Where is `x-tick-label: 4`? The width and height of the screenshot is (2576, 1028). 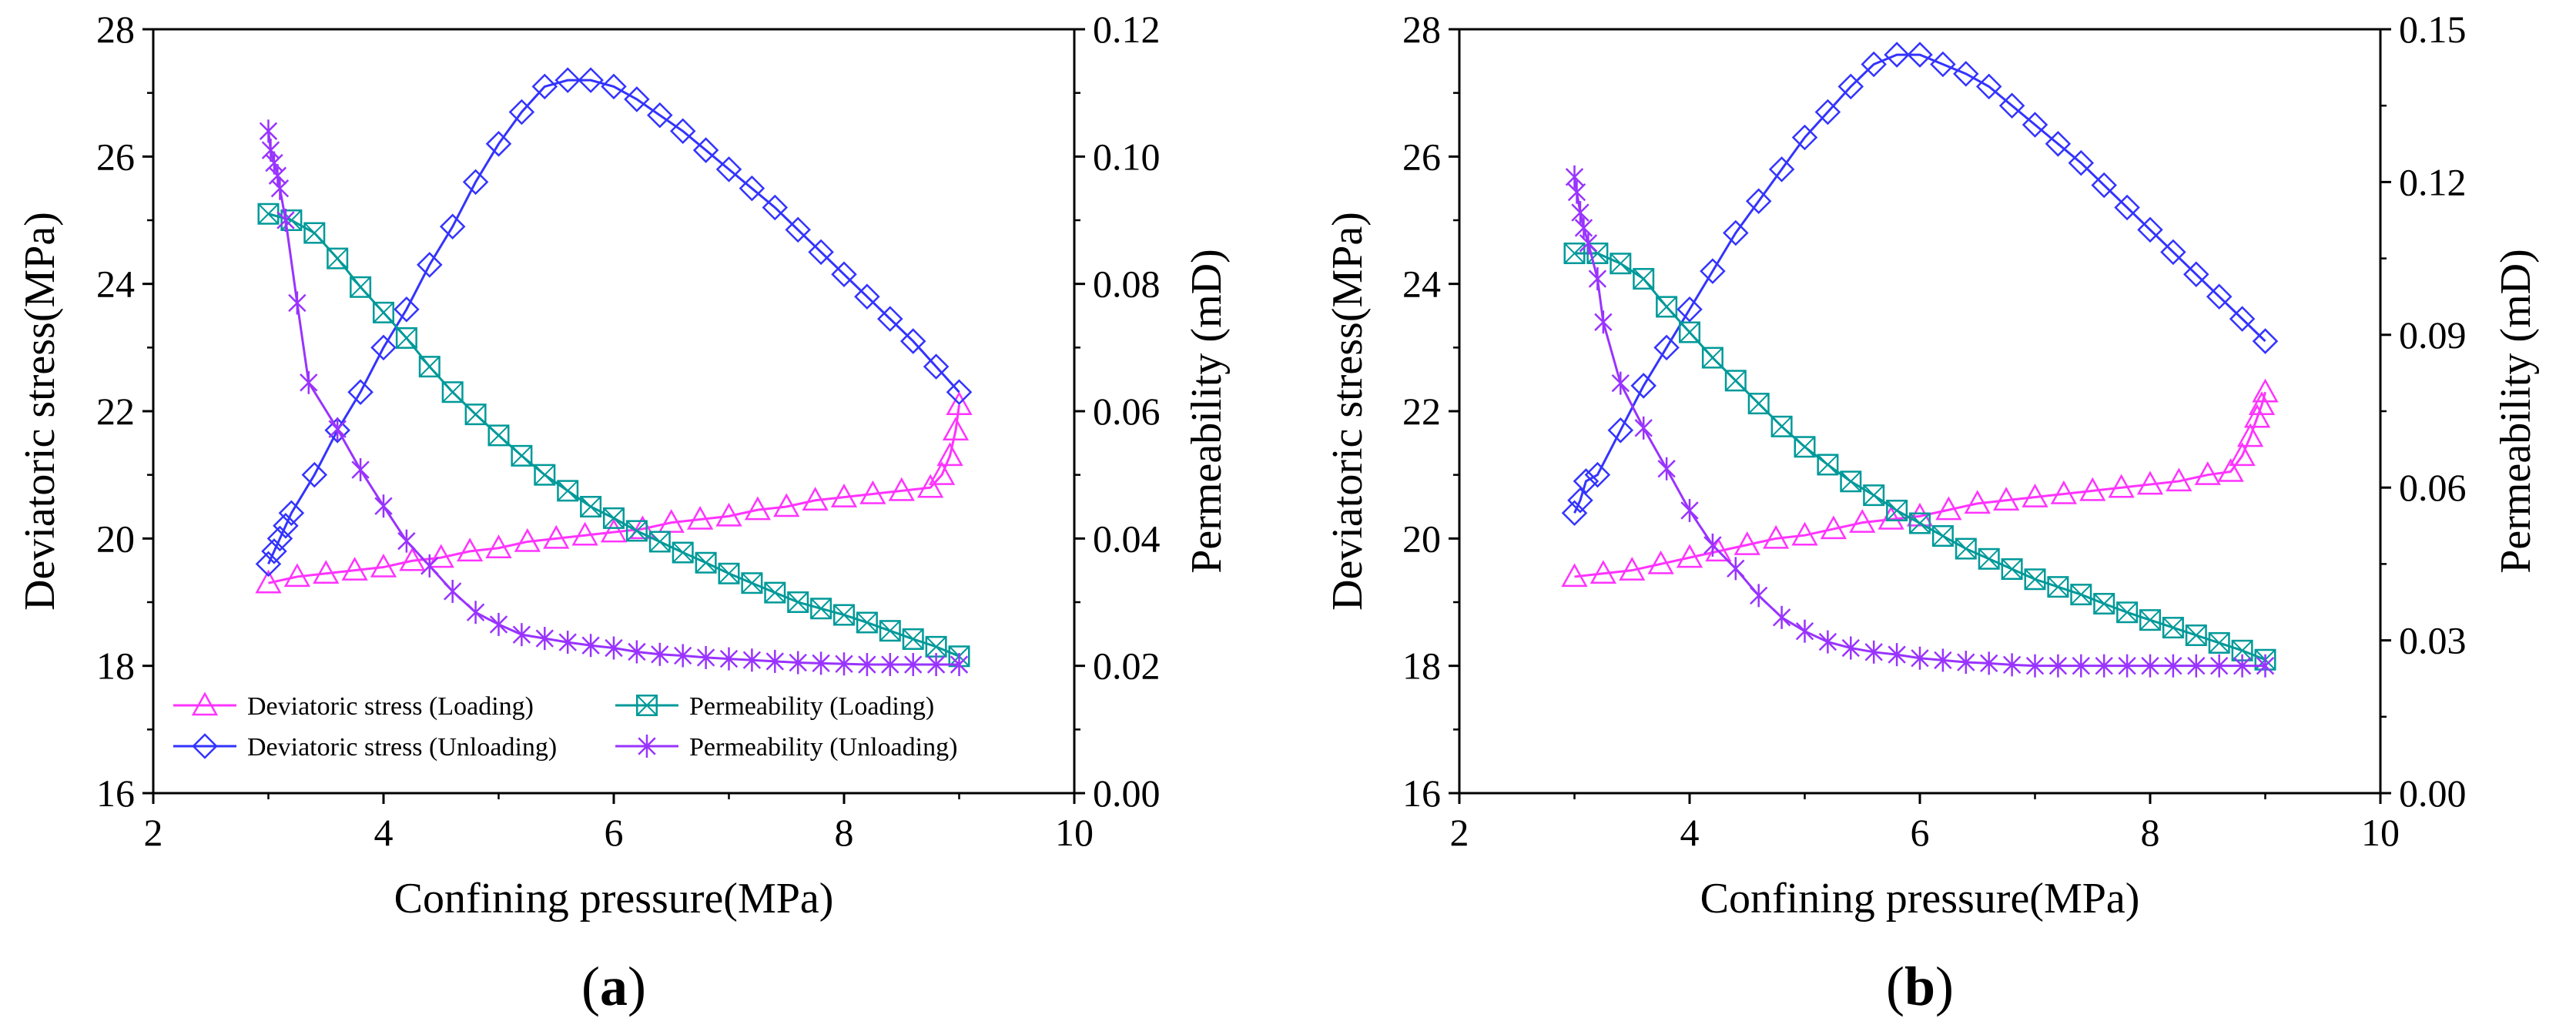
x-tick-label: 4 is located at coordinates (1690, 832).